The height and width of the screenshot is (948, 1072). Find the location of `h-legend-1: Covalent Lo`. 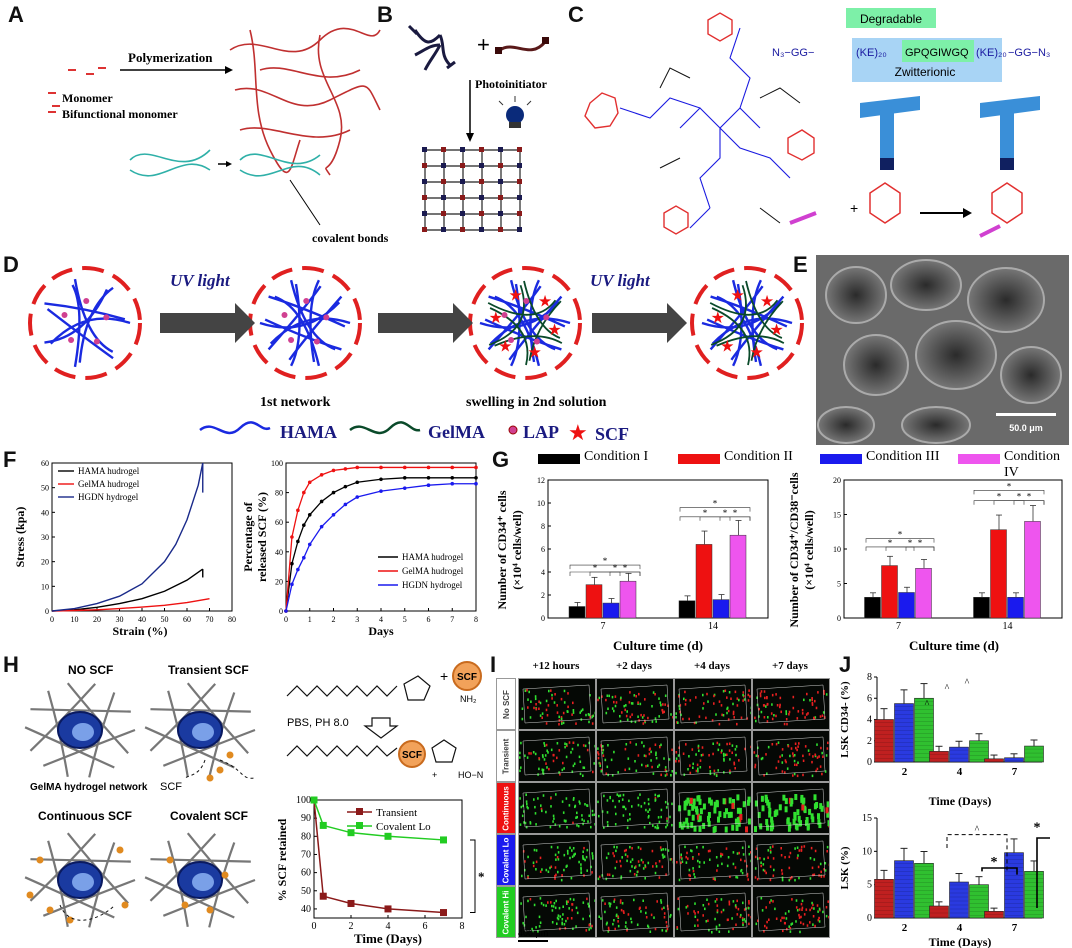

h-legend-1: Covalent Lo is located at coordinates (403, 827).